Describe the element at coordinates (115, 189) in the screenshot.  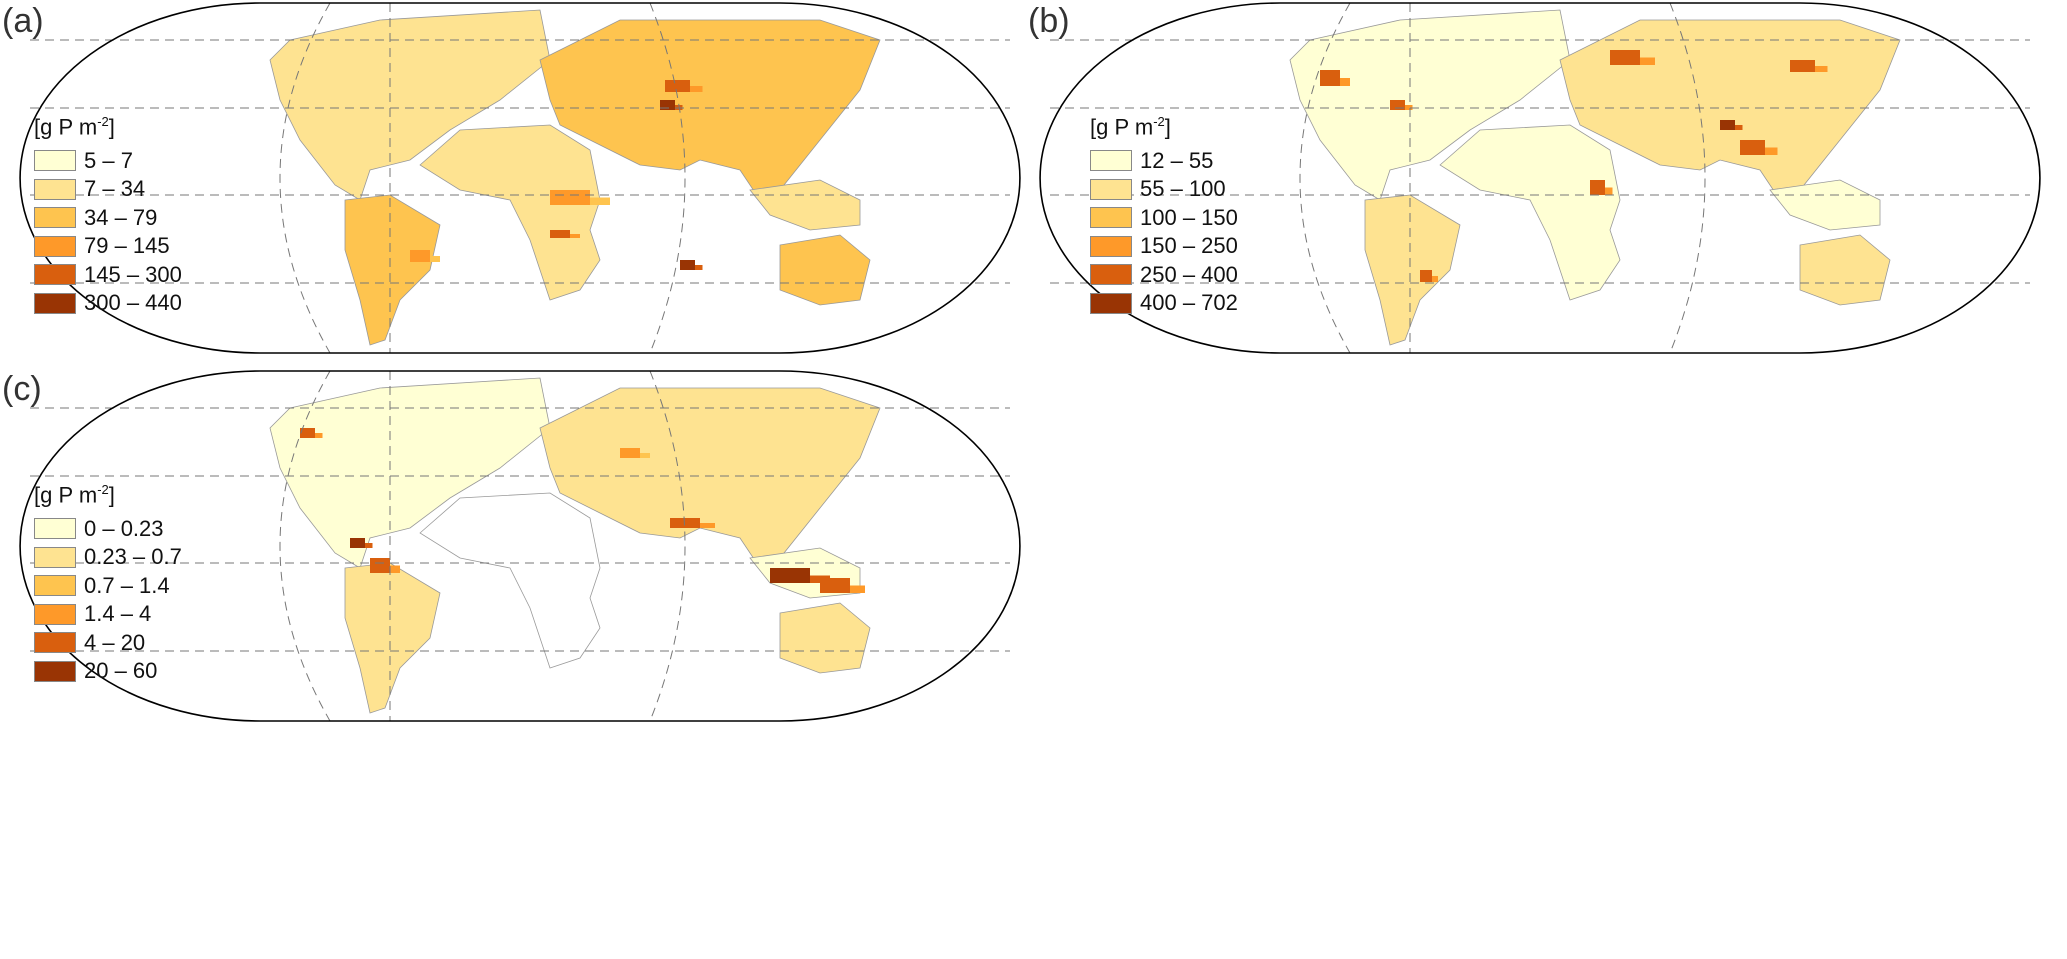
I see `legend-label: 7 – 34` at that location.